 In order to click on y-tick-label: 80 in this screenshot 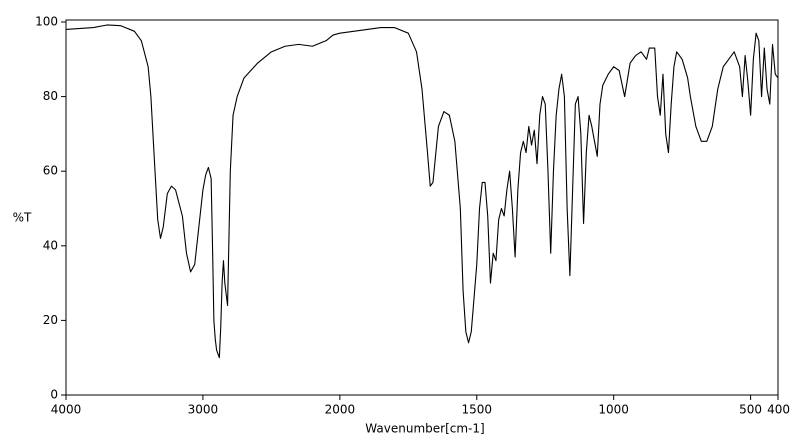, I will do `click(50, 96)`.